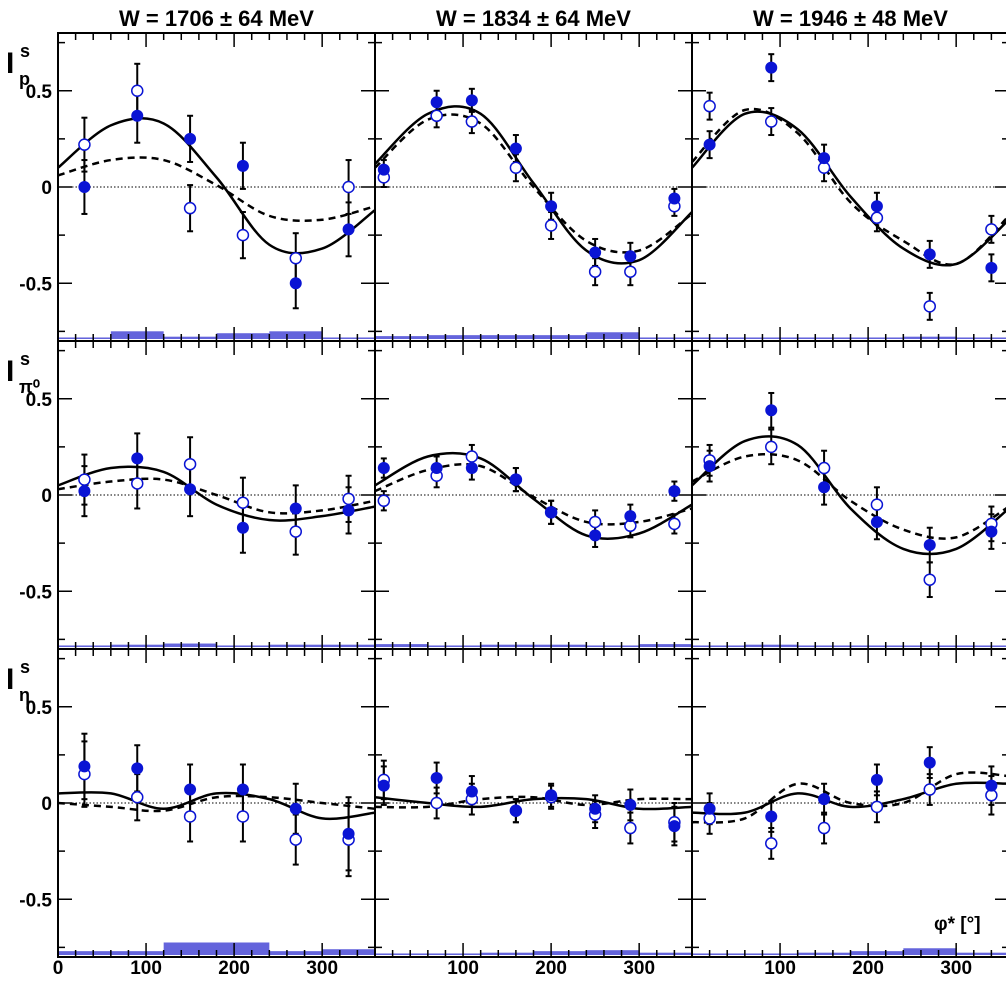 Image resolution: width=1006 pixels, height=987 pixels. I want to click on column-title: W = 1946 ± 48 MeV, so click(850, 18).